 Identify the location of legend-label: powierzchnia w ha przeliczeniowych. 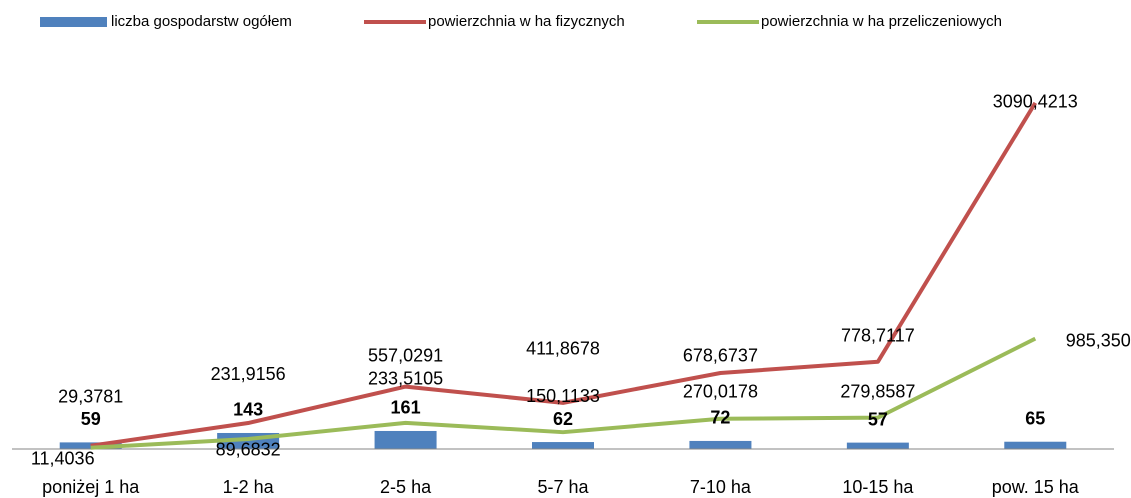
(881, 21).